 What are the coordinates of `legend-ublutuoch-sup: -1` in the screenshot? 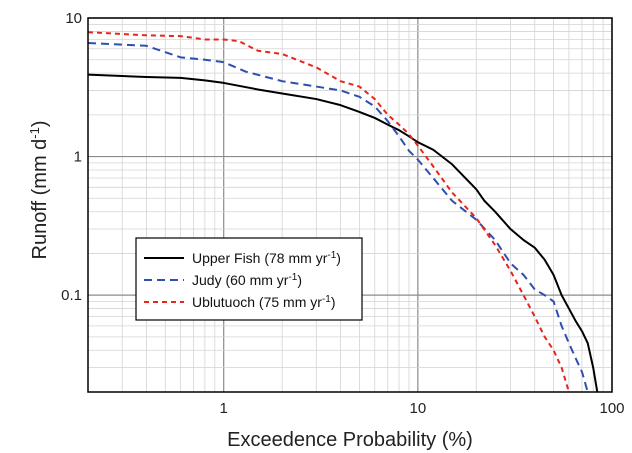 It's located at (326, 299).